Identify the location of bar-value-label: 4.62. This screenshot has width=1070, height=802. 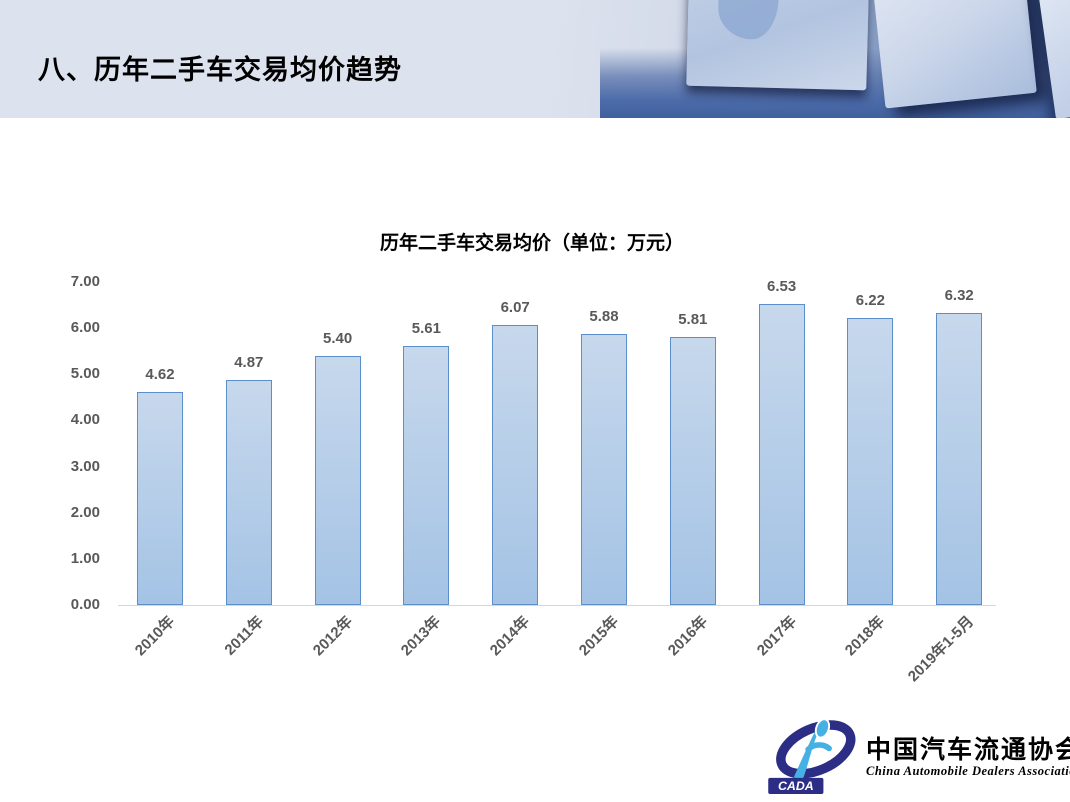
(160, 374).